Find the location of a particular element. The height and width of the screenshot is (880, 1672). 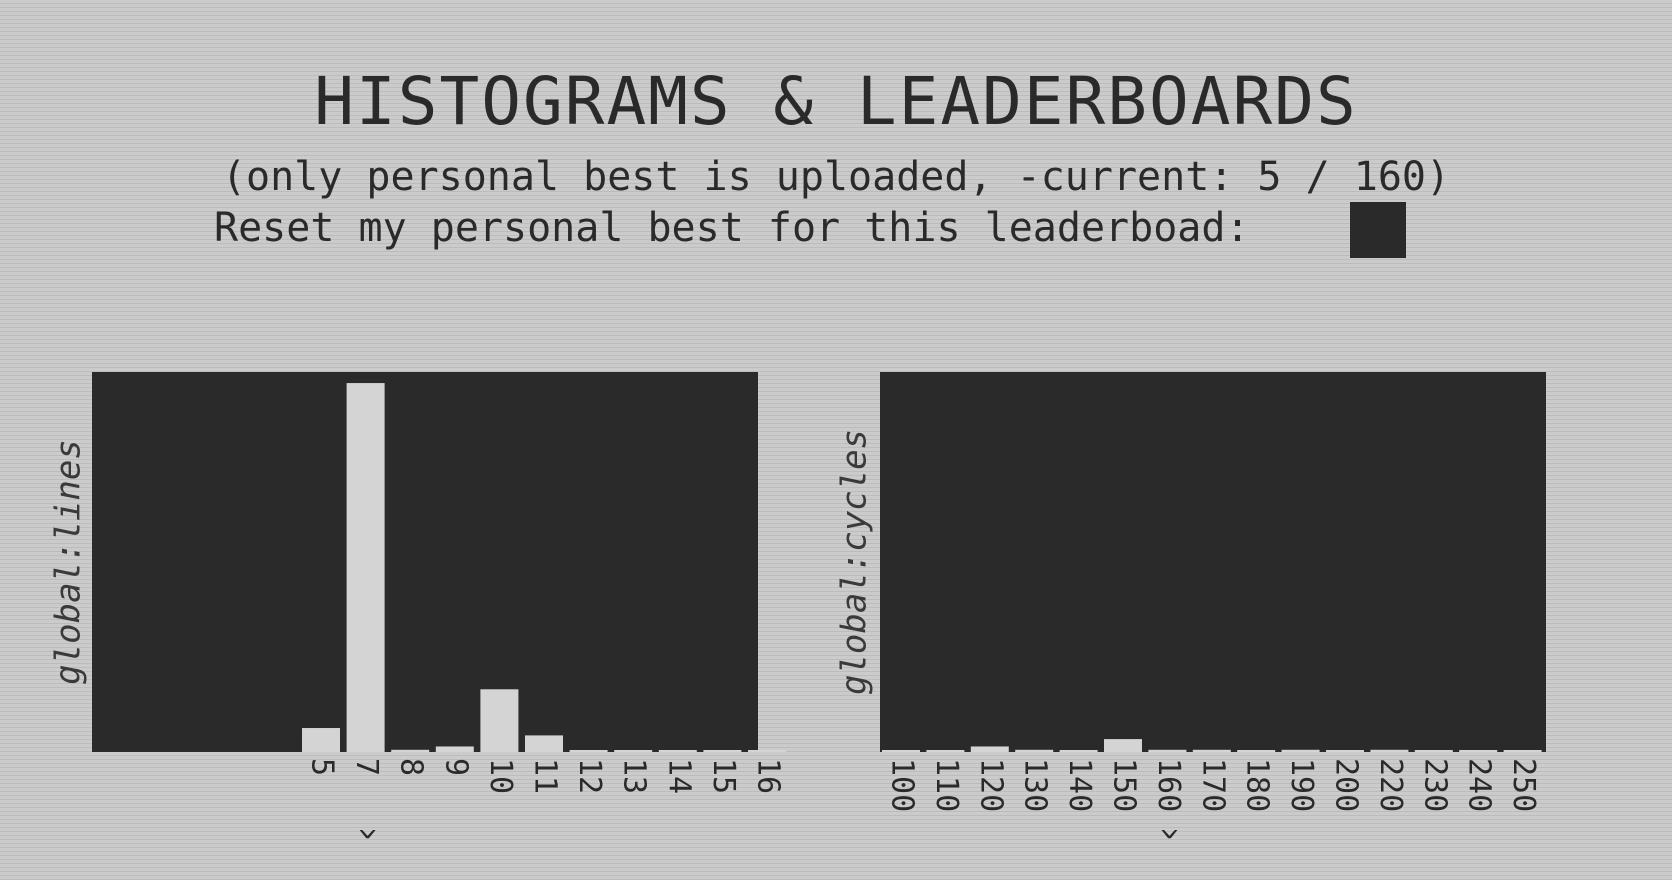

y-axis-label: global:lines is located at coordinates (69, 562).